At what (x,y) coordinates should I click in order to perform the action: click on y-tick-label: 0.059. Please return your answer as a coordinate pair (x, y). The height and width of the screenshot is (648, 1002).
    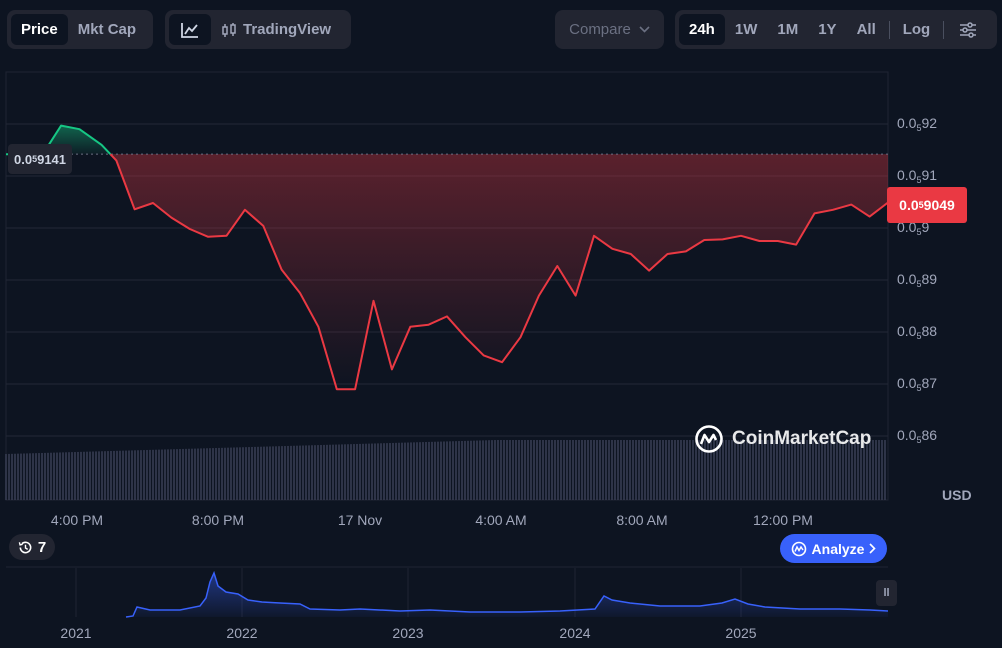
    Looking at the image, I should click on (913, 228).